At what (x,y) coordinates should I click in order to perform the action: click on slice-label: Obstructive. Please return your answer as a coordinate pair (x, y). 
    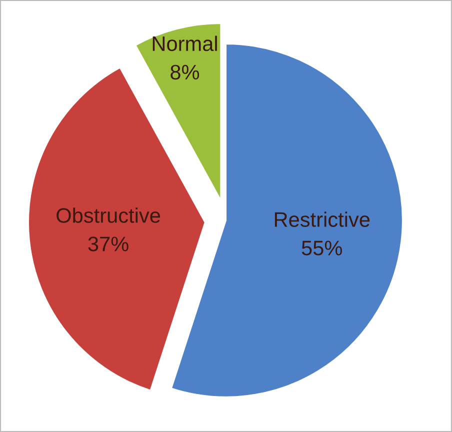
    Looking at the image, I should click on (108, 215).